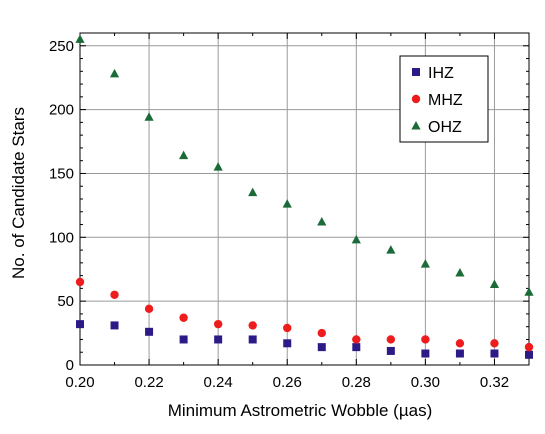 The width and height of the screenshot is (545, 434). Describe the element at coordinates (61, 173) in the screenshot. I see `y-tick-label: 150` at that location.